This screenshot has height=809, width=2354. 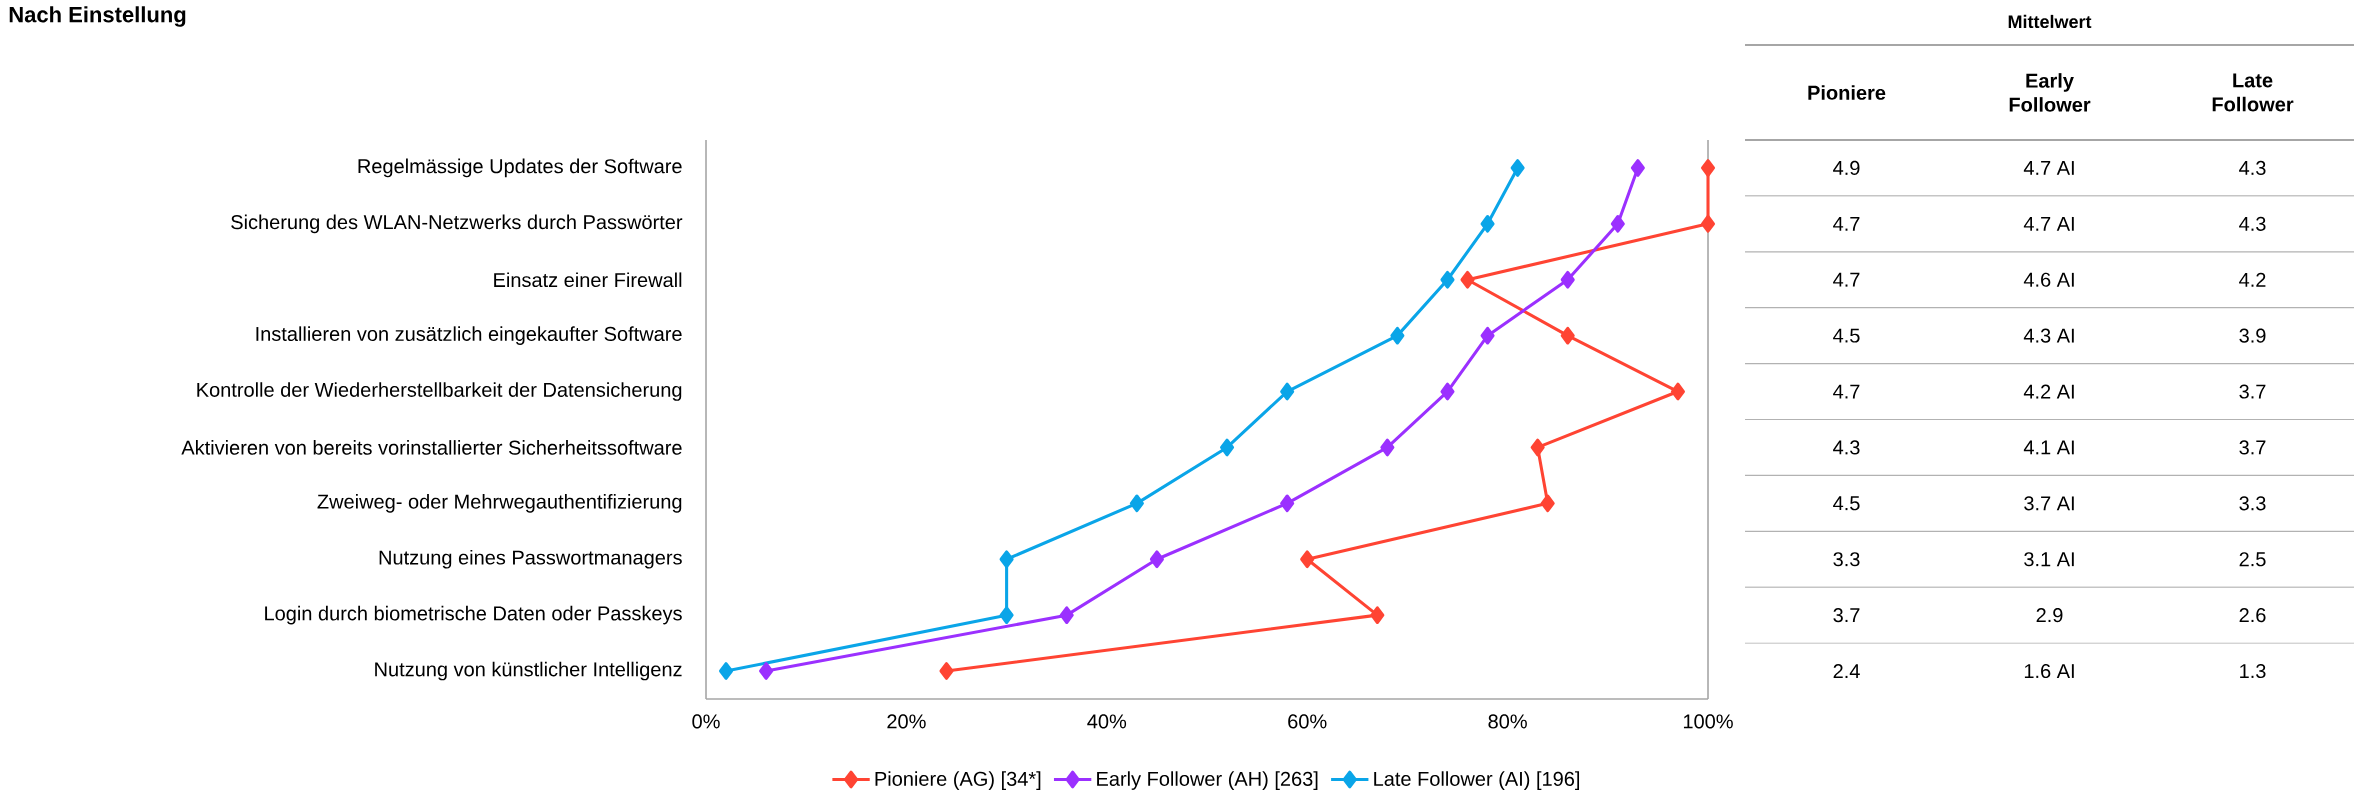 What do you see at coordinates (1708, 721) in the screenshot?
I see `x-tick-label: 100%` at bounding box center [1708, 721].